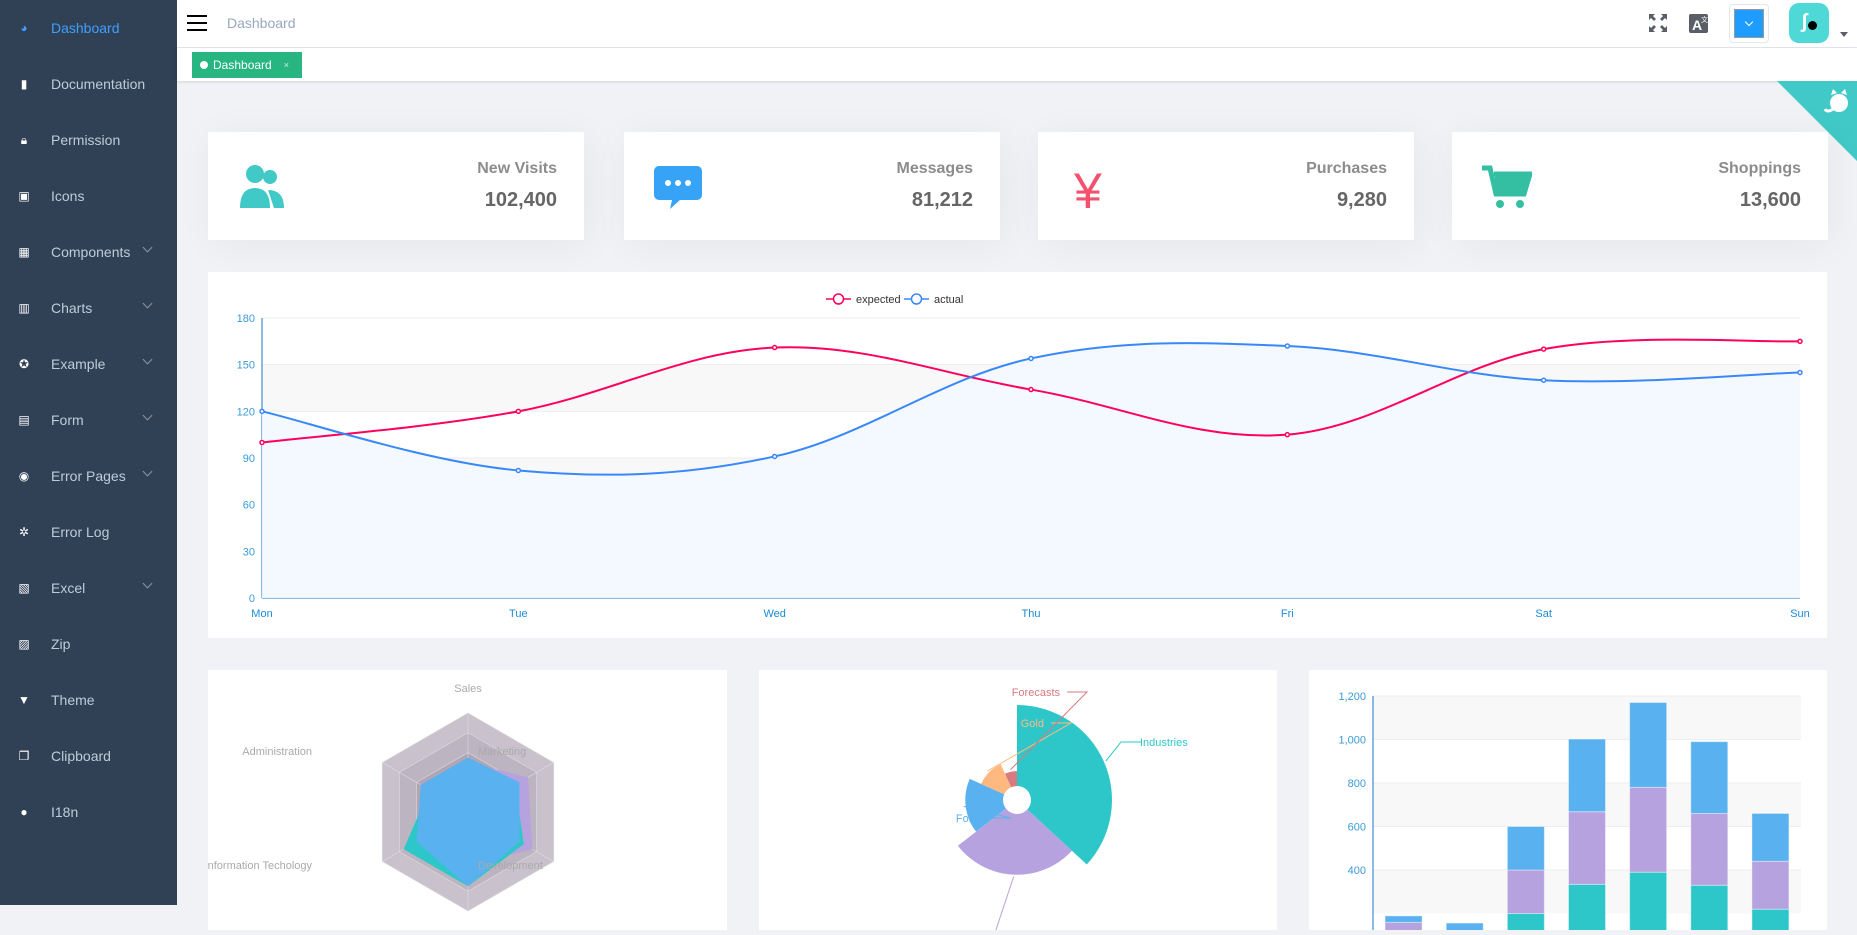 This screenshot has width=1857, height=935. I want to click on theme-icon: ▼, so click(24, 700).